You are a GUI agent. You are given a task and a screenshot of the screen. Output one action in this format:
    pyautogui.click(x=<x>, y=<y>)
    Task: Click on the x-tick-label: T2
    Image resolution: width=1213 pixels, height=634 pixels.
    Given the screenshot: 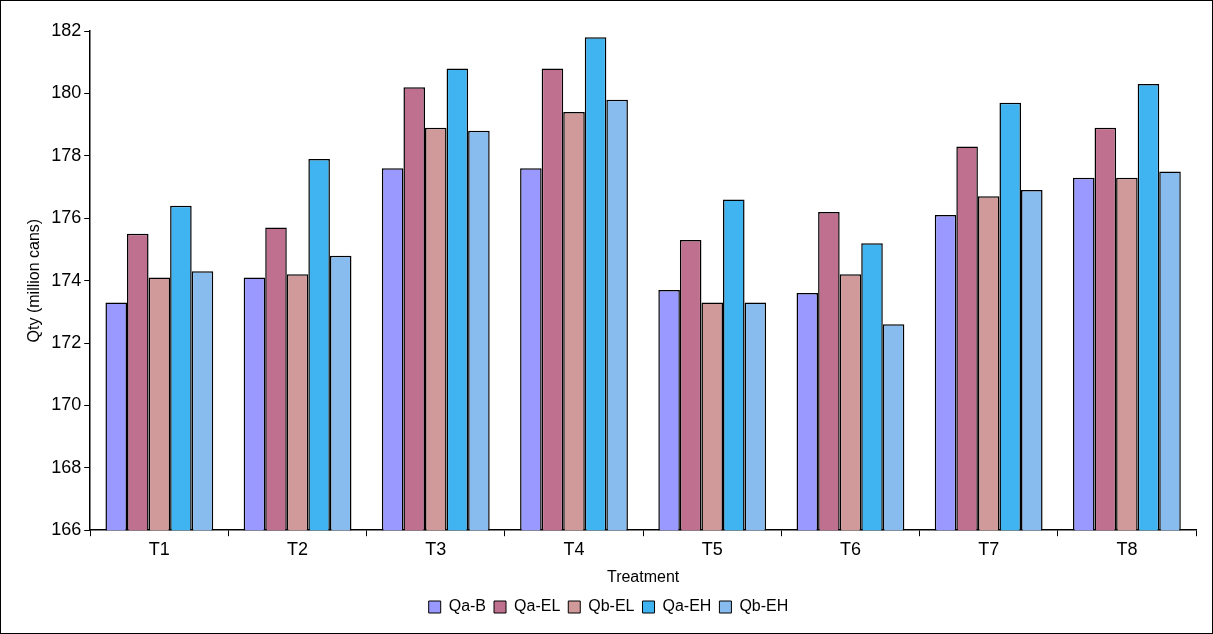 What is the action you would take?
    pyautogui.click(x=298, y=548)
    